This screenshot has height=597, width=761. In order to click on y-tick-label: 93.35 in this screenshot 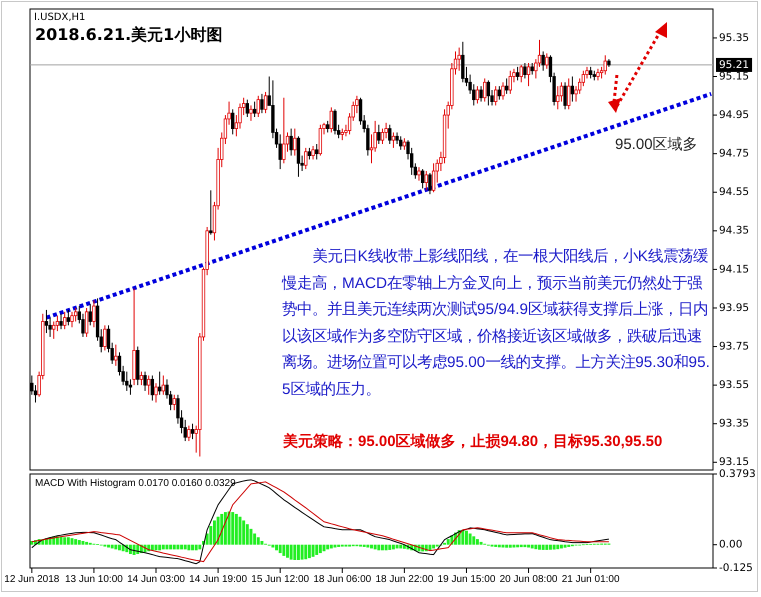, I will do `click(734, 424)`.